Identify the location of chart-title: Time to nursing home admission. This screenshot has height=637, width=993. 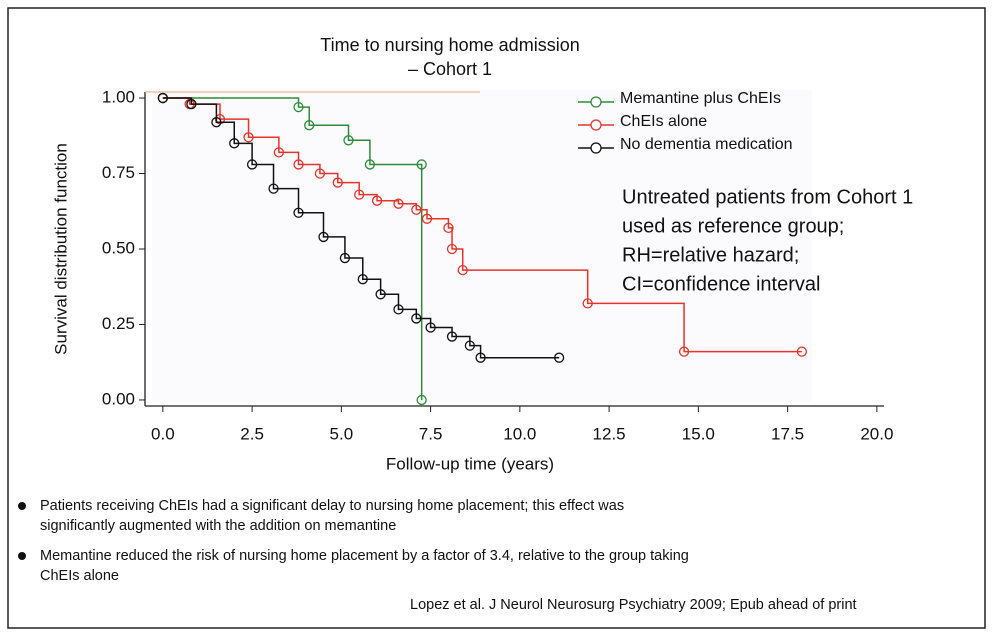
(449, 45).